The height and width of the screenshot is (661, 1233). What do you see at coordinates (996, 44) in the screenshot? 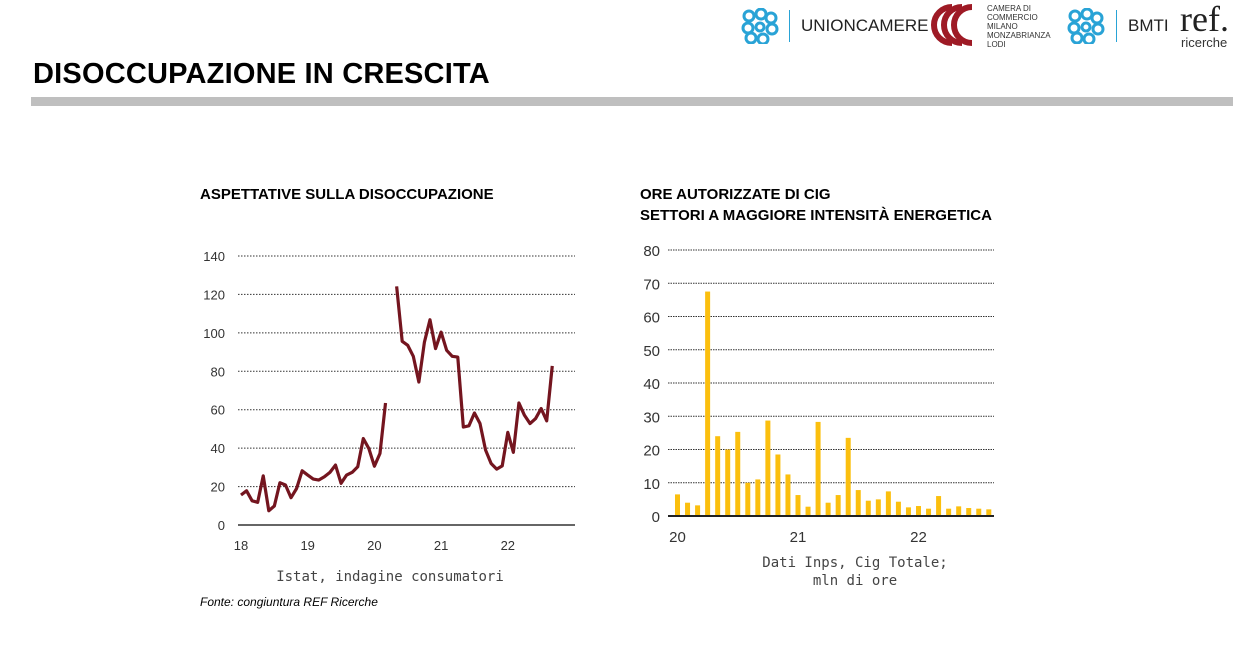
I see `camera-line: LODI` at bounding box center [996, 44].